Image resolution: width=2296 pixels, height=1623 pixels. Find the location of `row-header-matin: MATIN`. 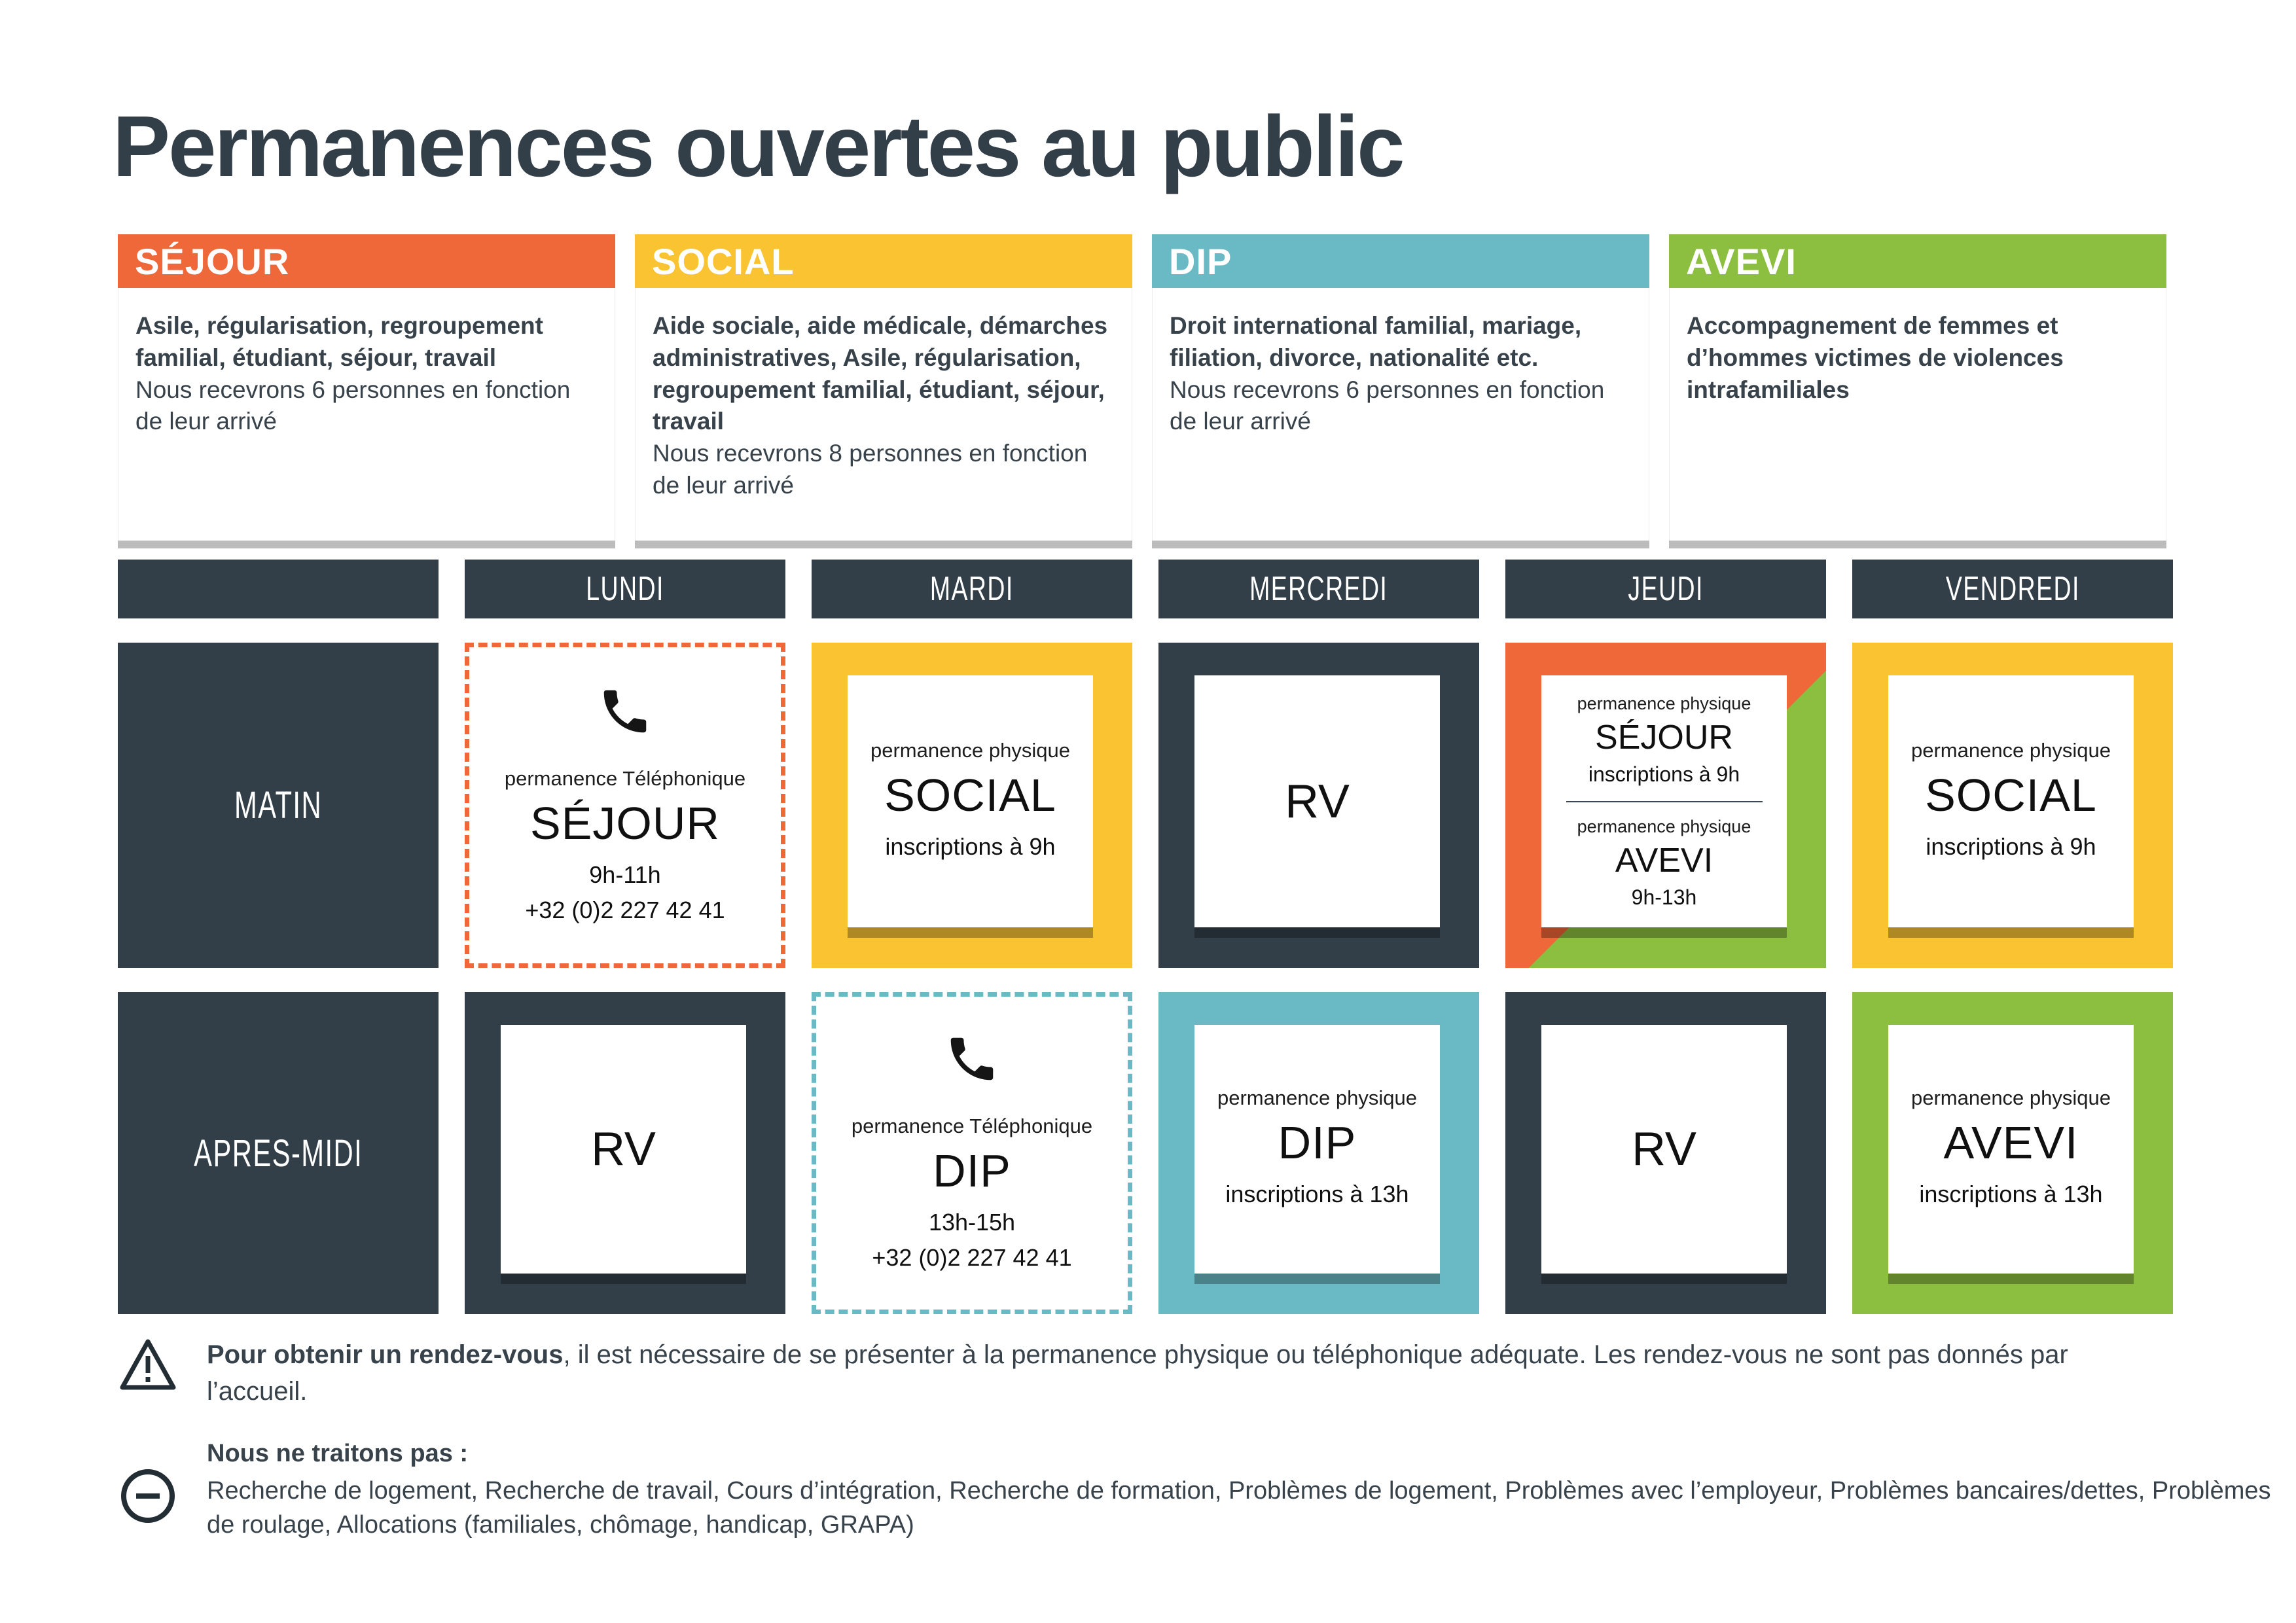

row-header-matin: MATIN is located at coordinates (278, 805).